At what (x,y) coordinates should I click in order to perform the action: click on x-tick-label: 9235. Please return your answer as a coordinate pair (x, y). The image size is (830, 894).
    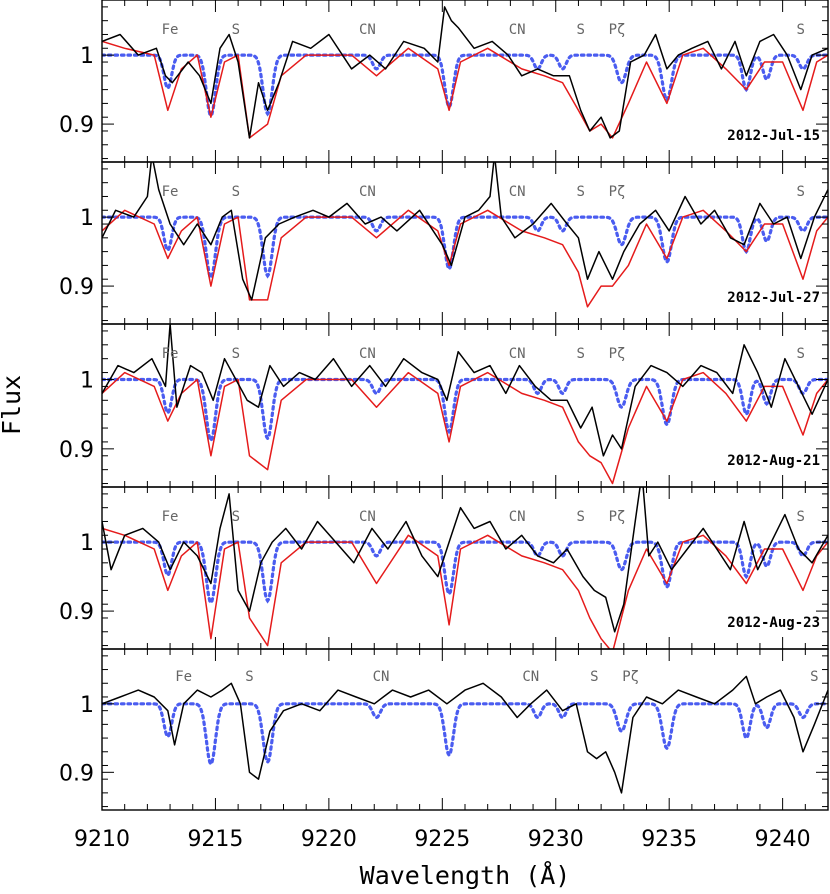
    Looking at the image, I should click on (669, 839).